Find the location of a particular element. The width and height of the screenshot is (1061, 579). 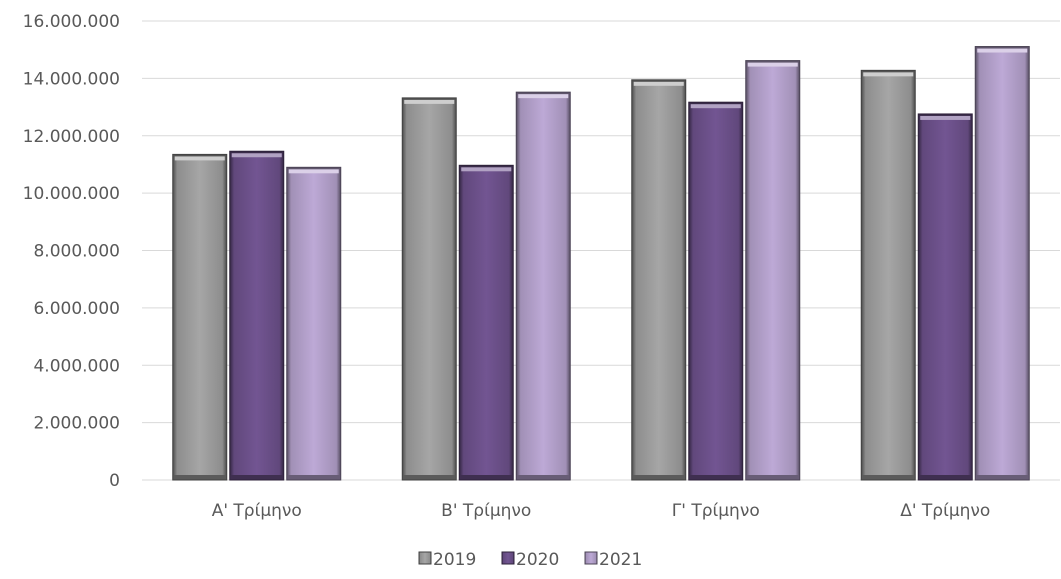

legend-item-2019: 2019 is located at coordinates (447, 560).